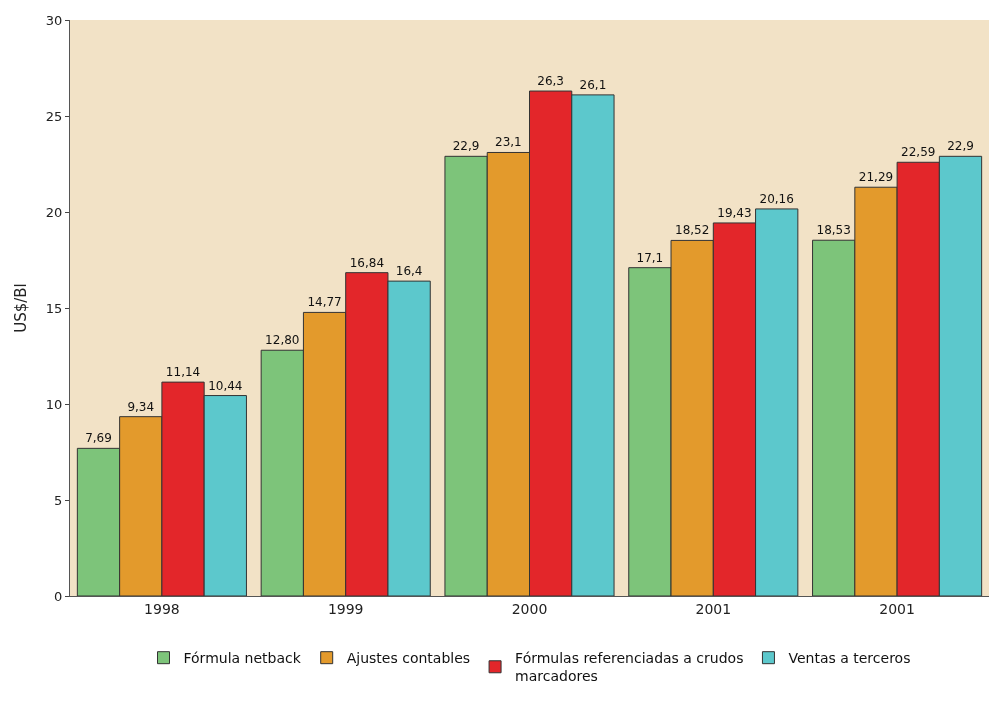 The image size is (1004, 704). I want to click on legend-label: Ajustes contables, so click(408, 658).